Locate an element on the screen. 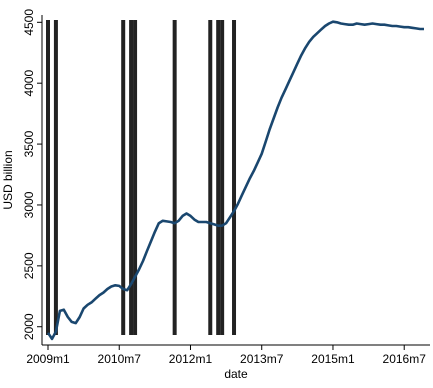 The width and height of the screenshot is (433, 388). y-axis-title: USD billion is located at coordinates (8, 179).